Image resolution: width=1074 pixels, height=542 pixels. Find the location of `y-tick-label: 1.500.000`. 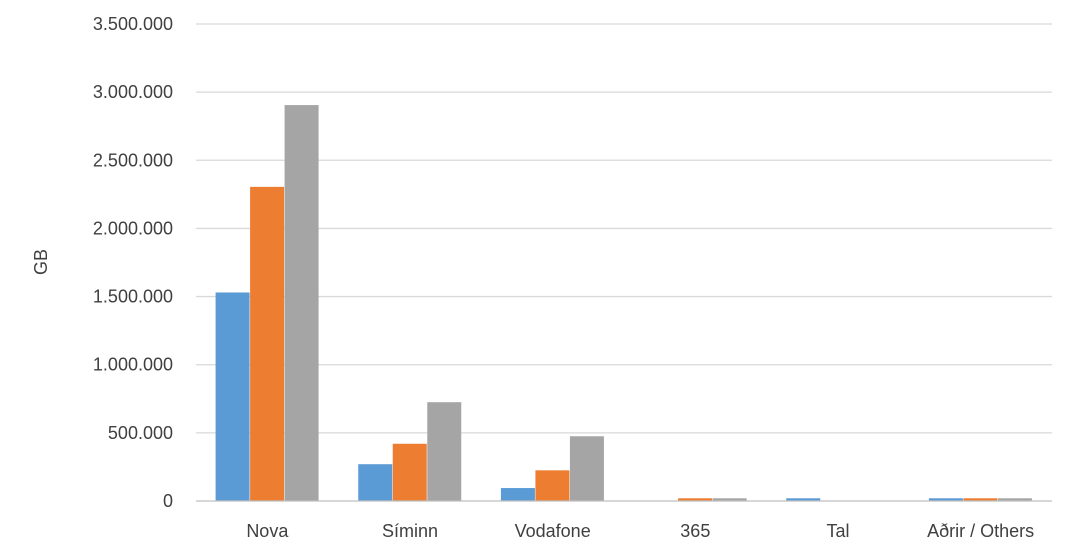

y-tick-label: 1.500.000 is located at coordinates (133, 297).